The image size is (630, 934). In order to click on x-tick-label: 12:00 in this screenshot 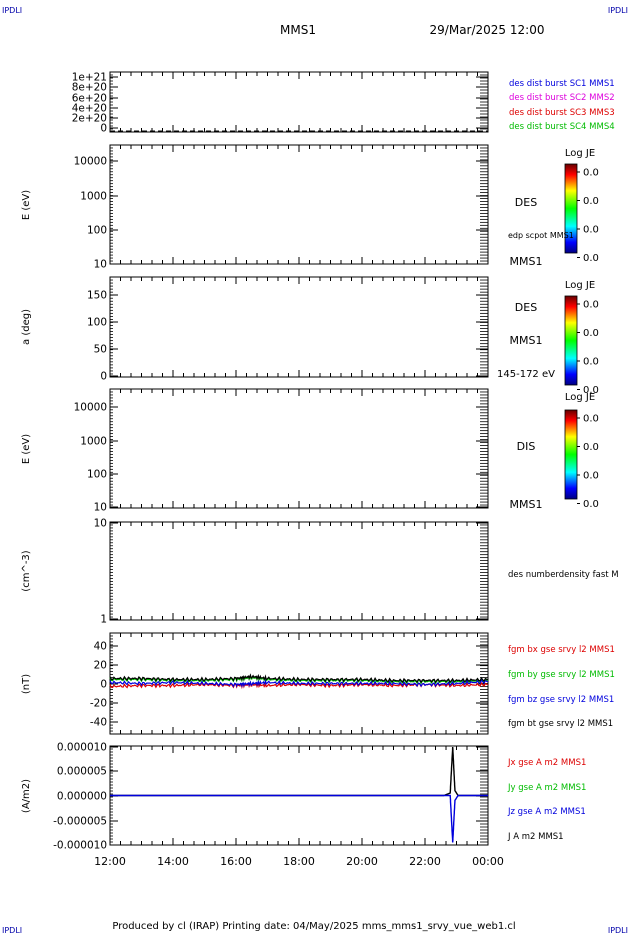, I will do `click(110, 861)`.